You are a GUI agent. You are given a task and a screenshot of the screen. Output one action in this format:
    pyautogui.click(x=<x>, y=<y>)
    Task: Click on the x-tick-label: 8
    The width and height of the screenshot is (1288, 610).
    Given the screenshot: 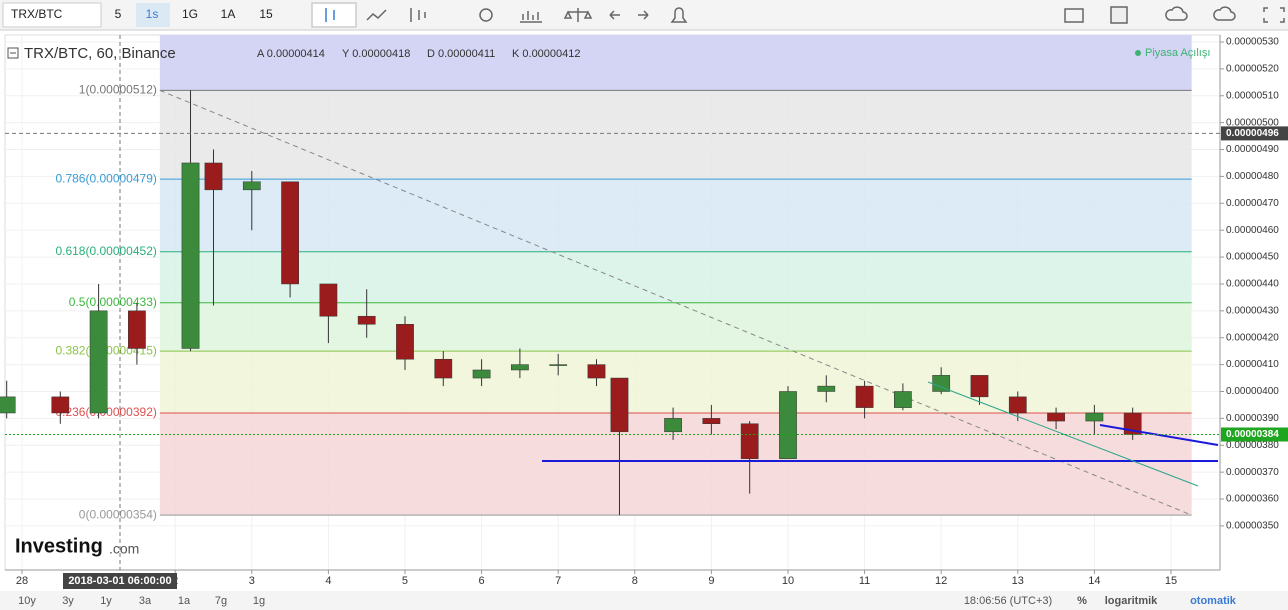 What is the action you would take?
    pyautogui.click(x=635, y=581)
    